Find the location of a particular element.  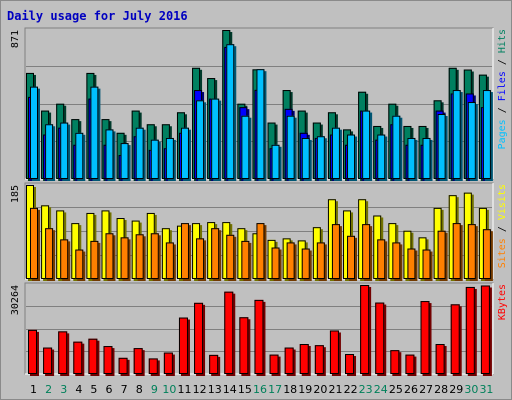

bar-kbytes-6-fill is located at coordinates (108, 360).